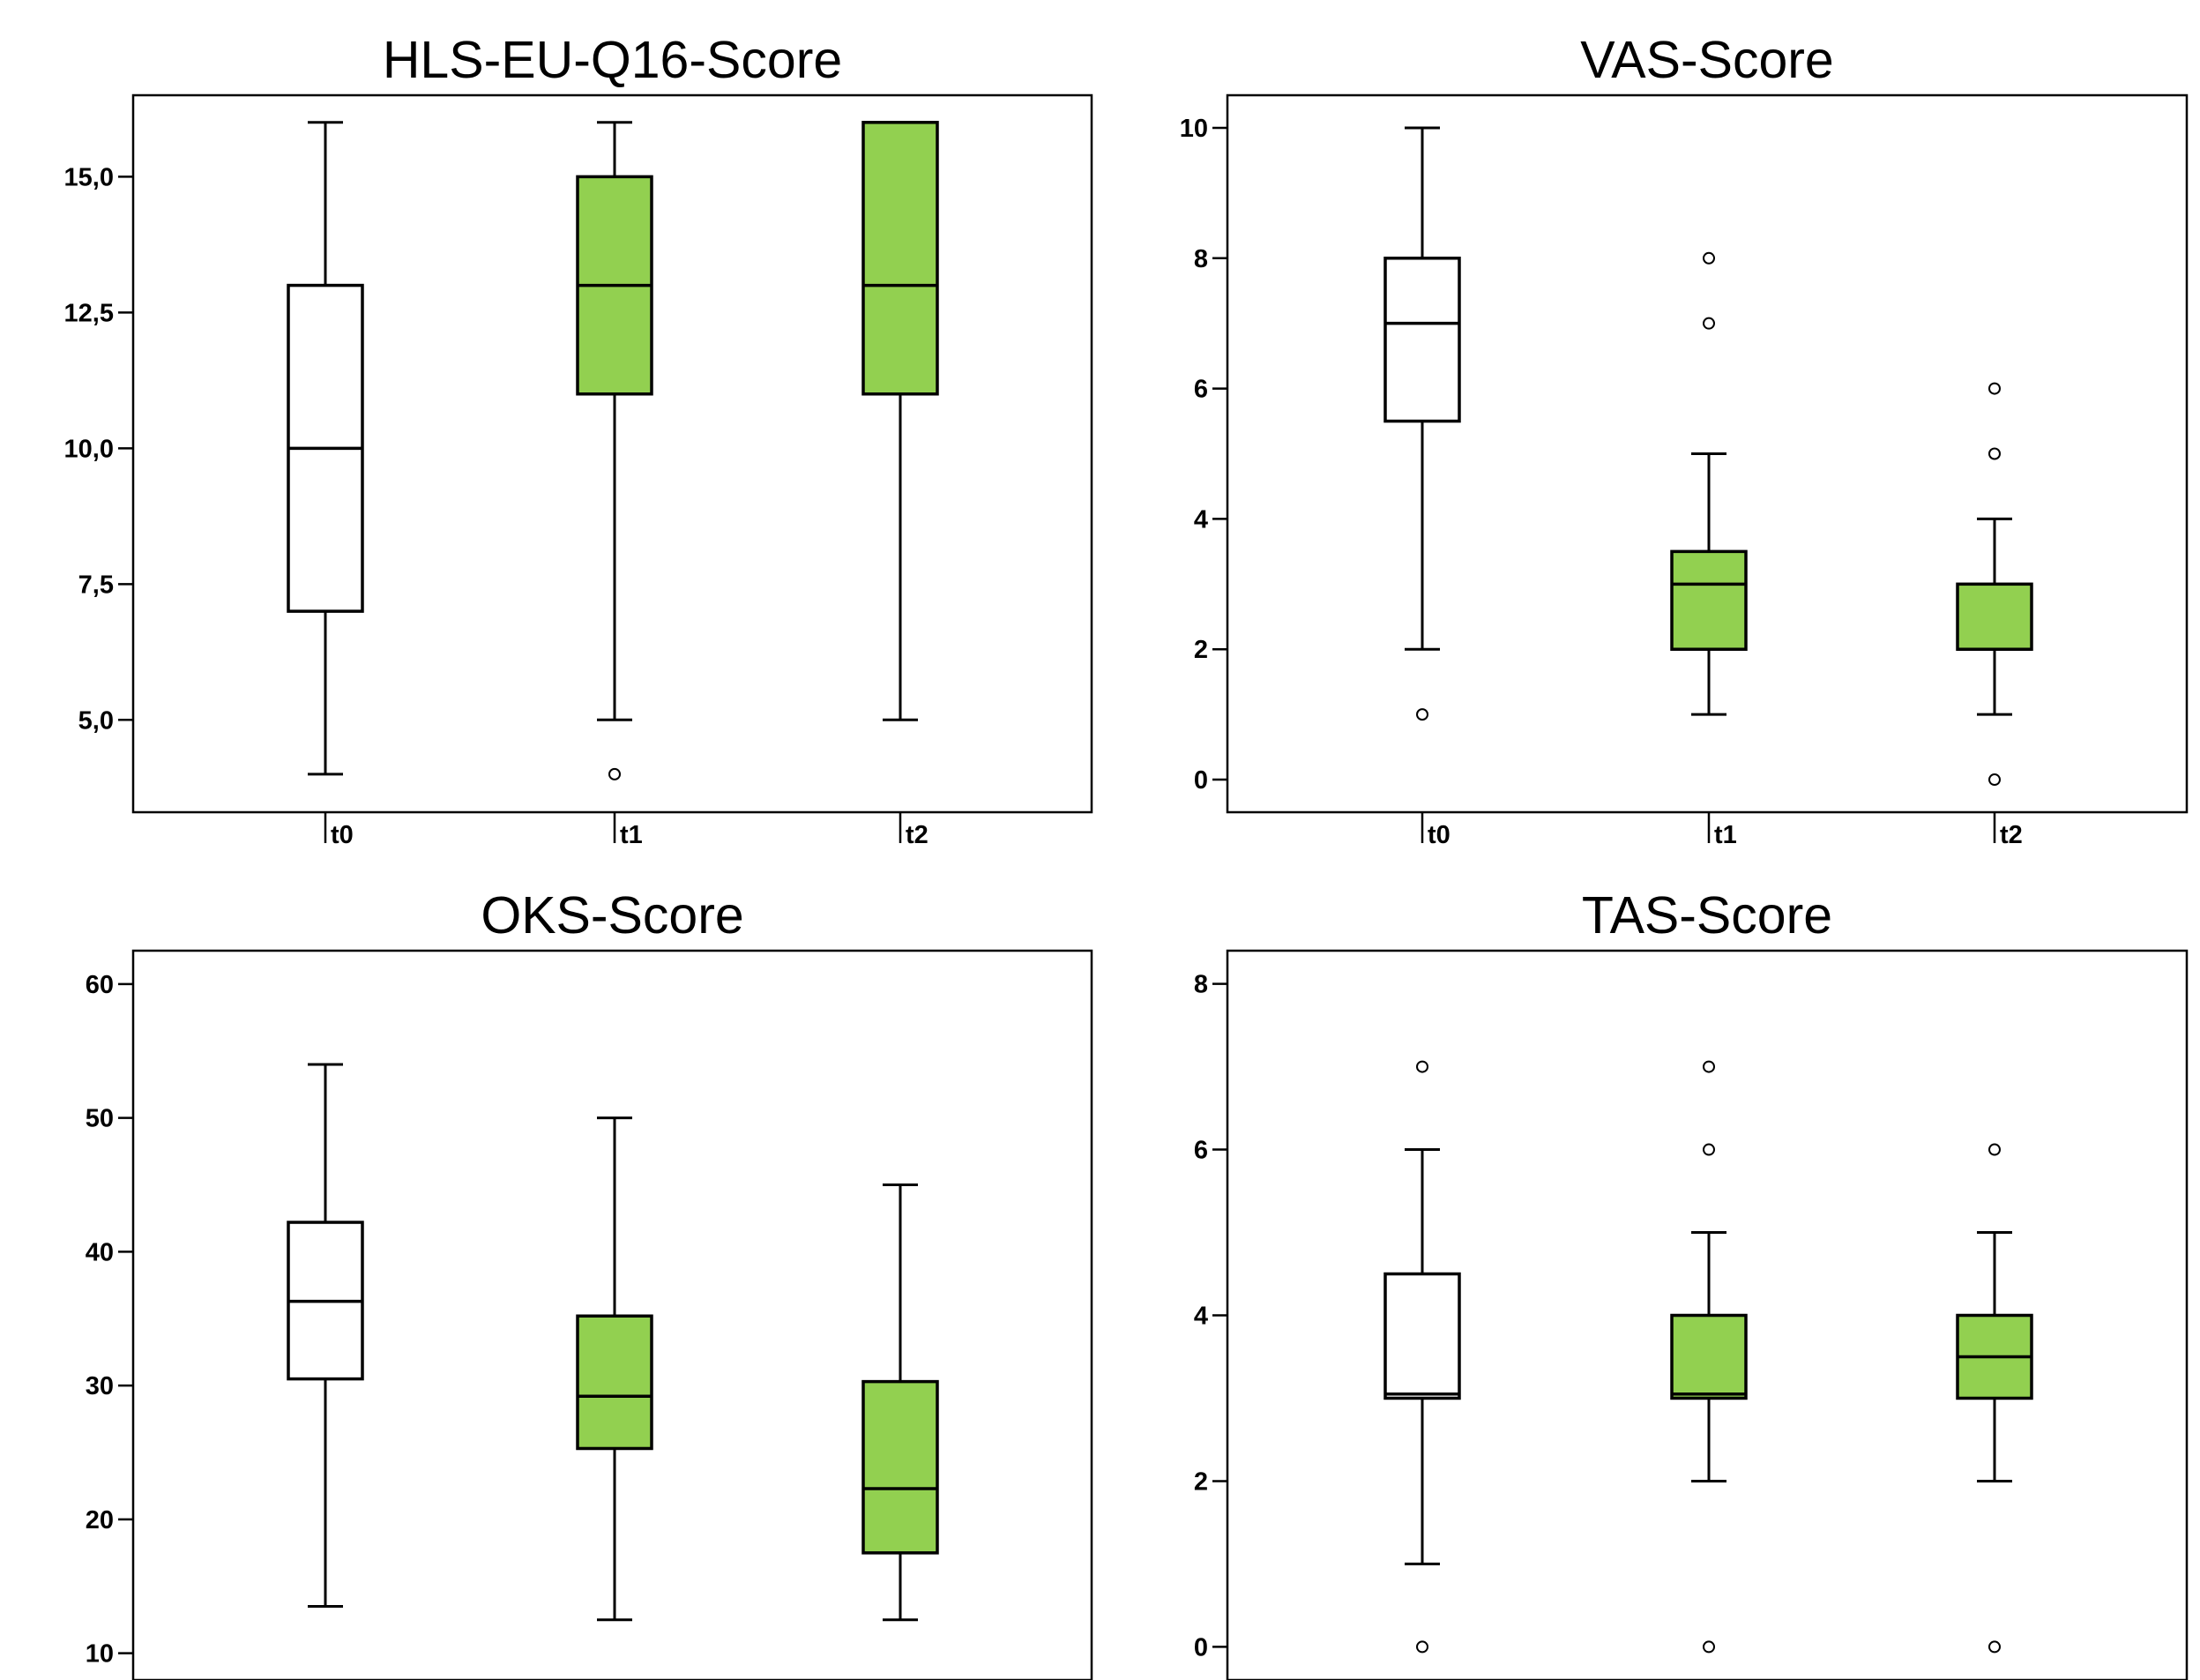  Describe the element at coordinates (1706, 60) in the screenshot. I see `chart-title: VAS-Score` at that location.